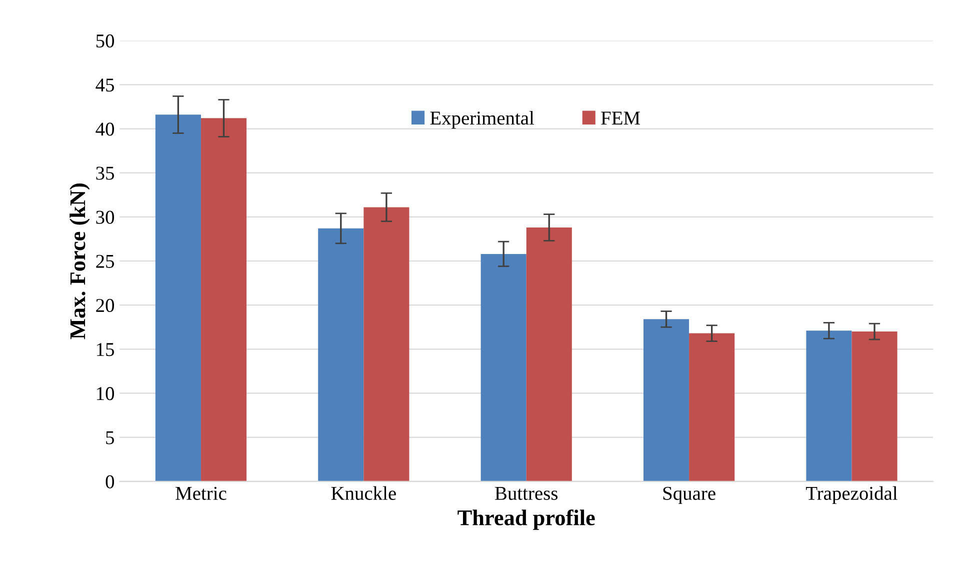 The height and width of the screenshot is (580, 957). What do you see at coordinates (620, 118) in the screenshot?
I see `legend-label: FEM` at bounding box center [620, 118].